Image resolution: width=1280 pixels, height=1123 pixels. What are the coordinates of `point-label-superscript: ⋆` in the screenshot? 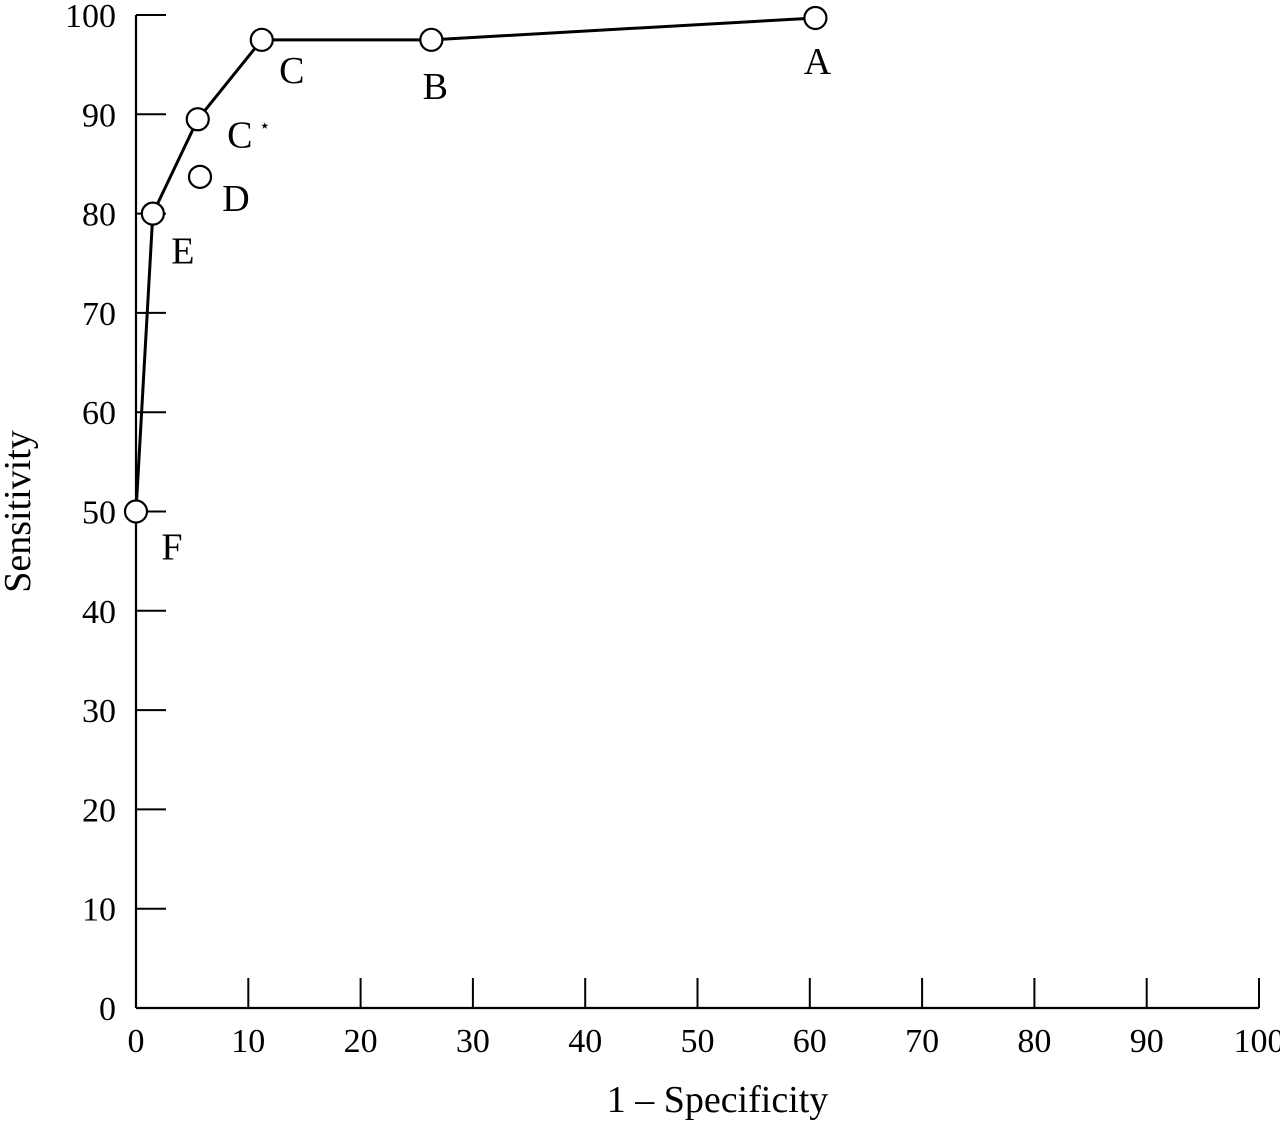 It's located at (264, 125).